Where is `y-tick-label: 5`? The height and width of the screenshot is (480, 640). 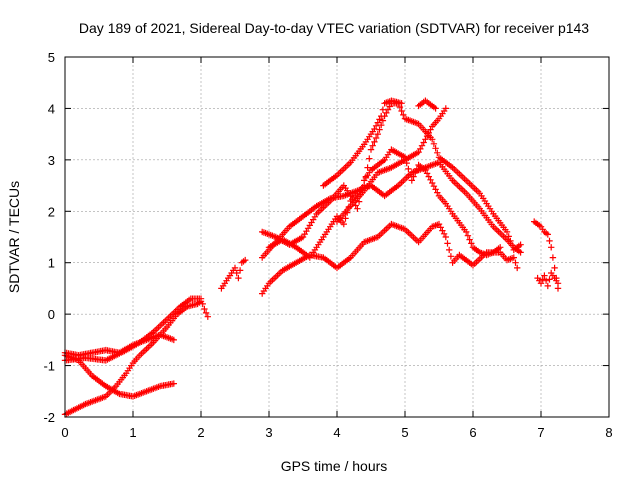 y-tick-label: 5 is located at coordinates (51, 57).